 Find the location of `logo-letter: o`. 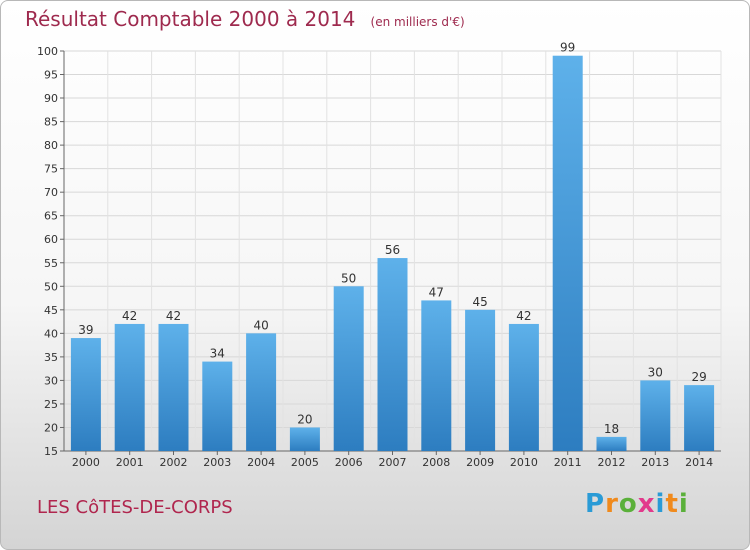

logo-letter: o is located at coordinates (628, 504).